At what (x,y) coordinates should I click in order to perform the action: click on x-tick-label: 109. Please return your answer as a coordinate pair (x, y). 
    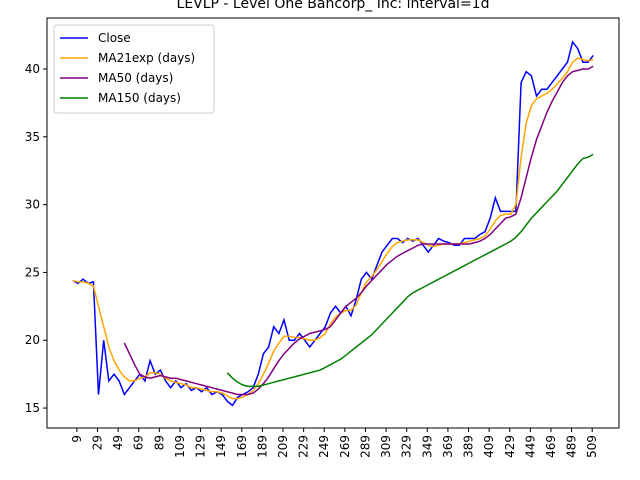
    Looking at the image, I should click on (180, 446).